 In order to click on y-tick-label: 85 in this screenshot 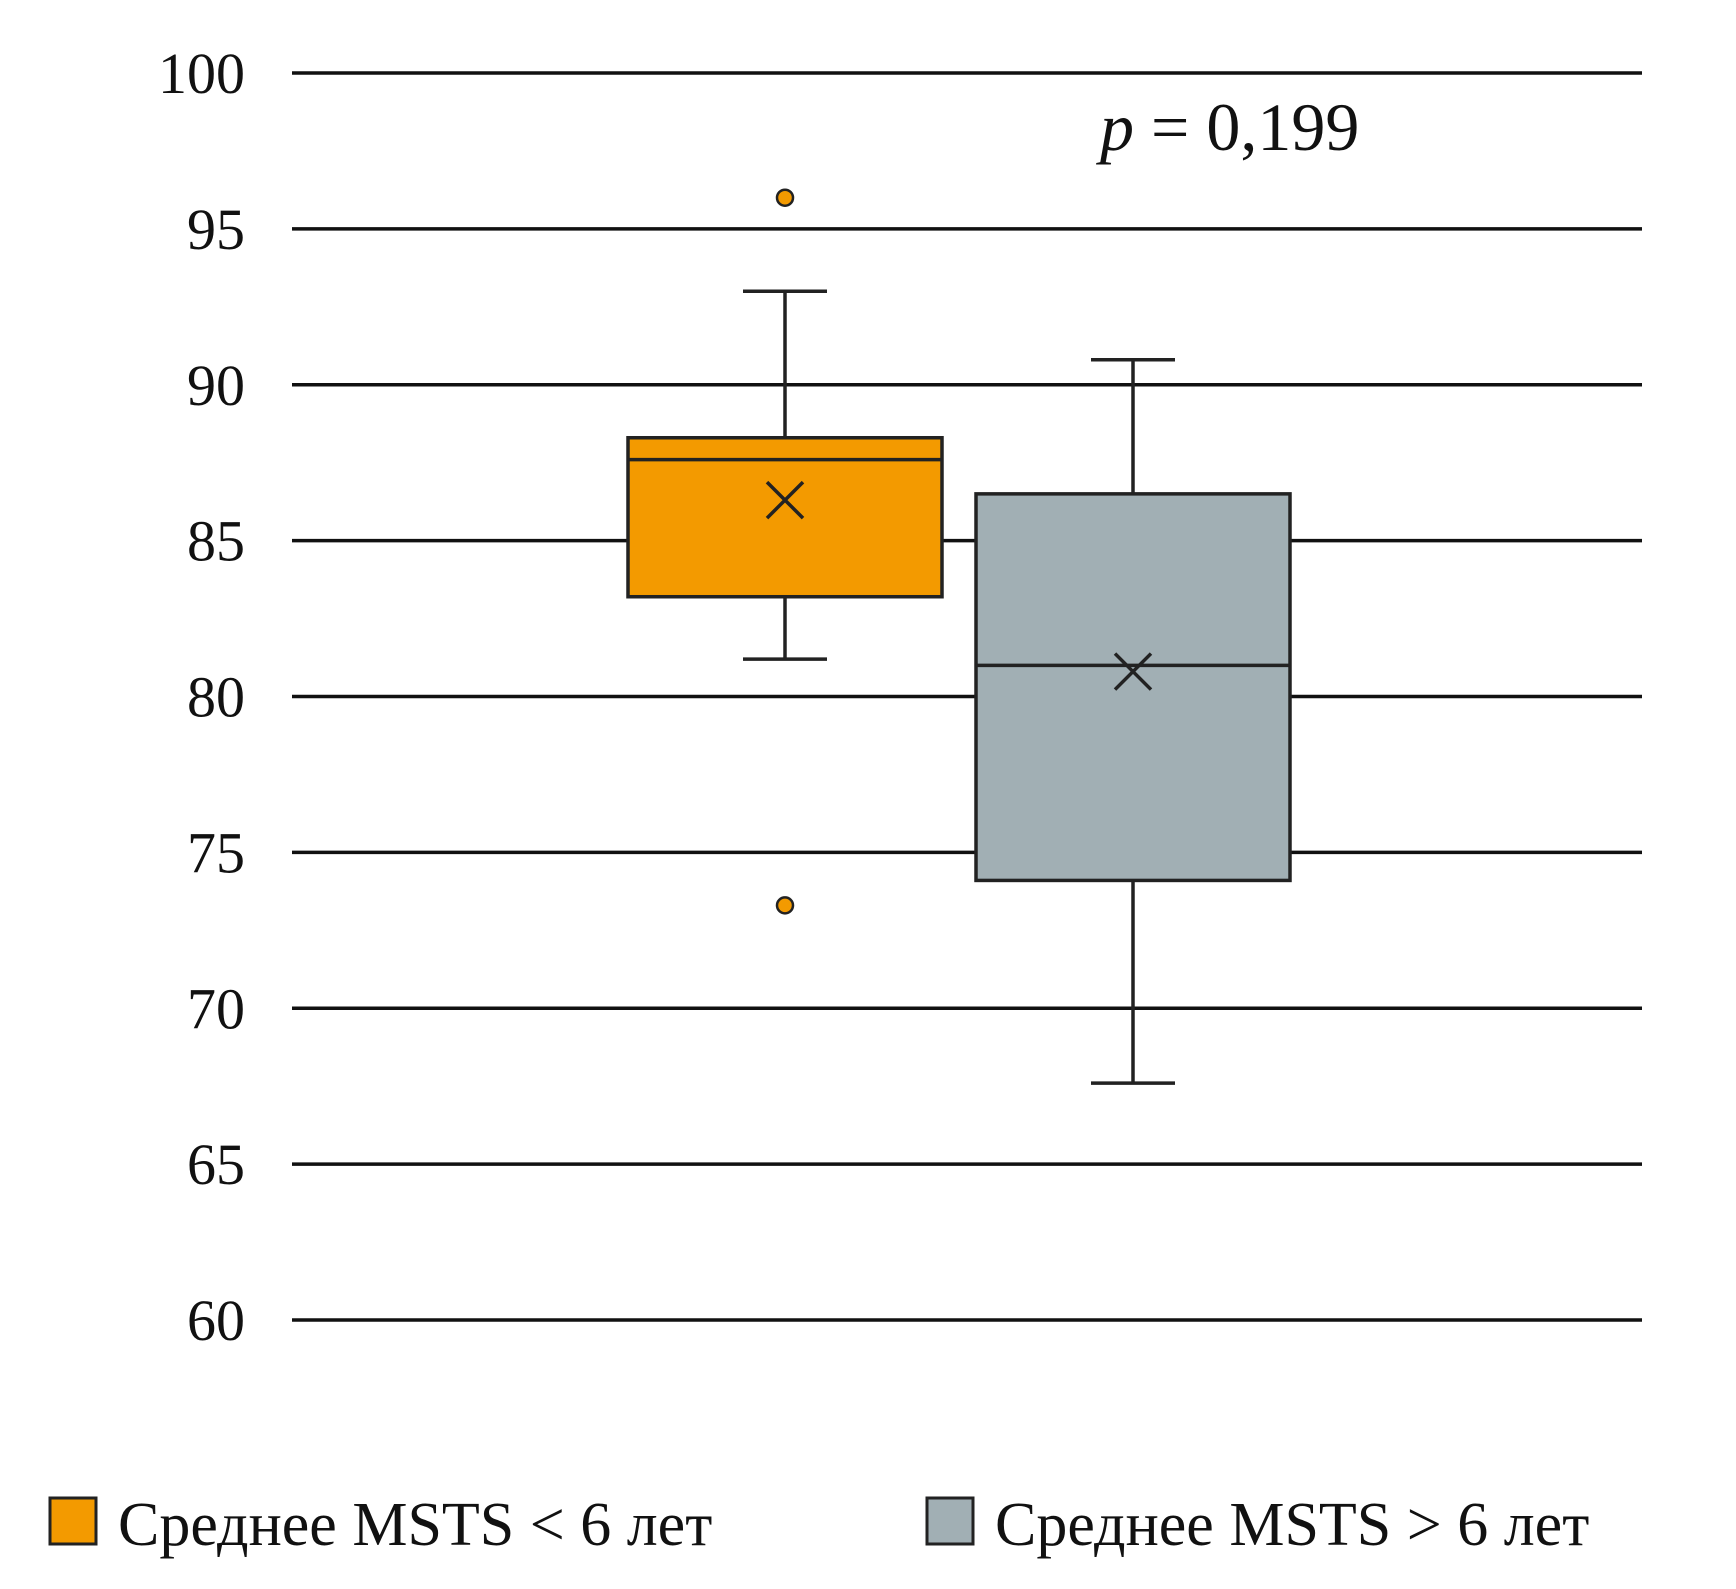, I will do `click(216, 541)`.